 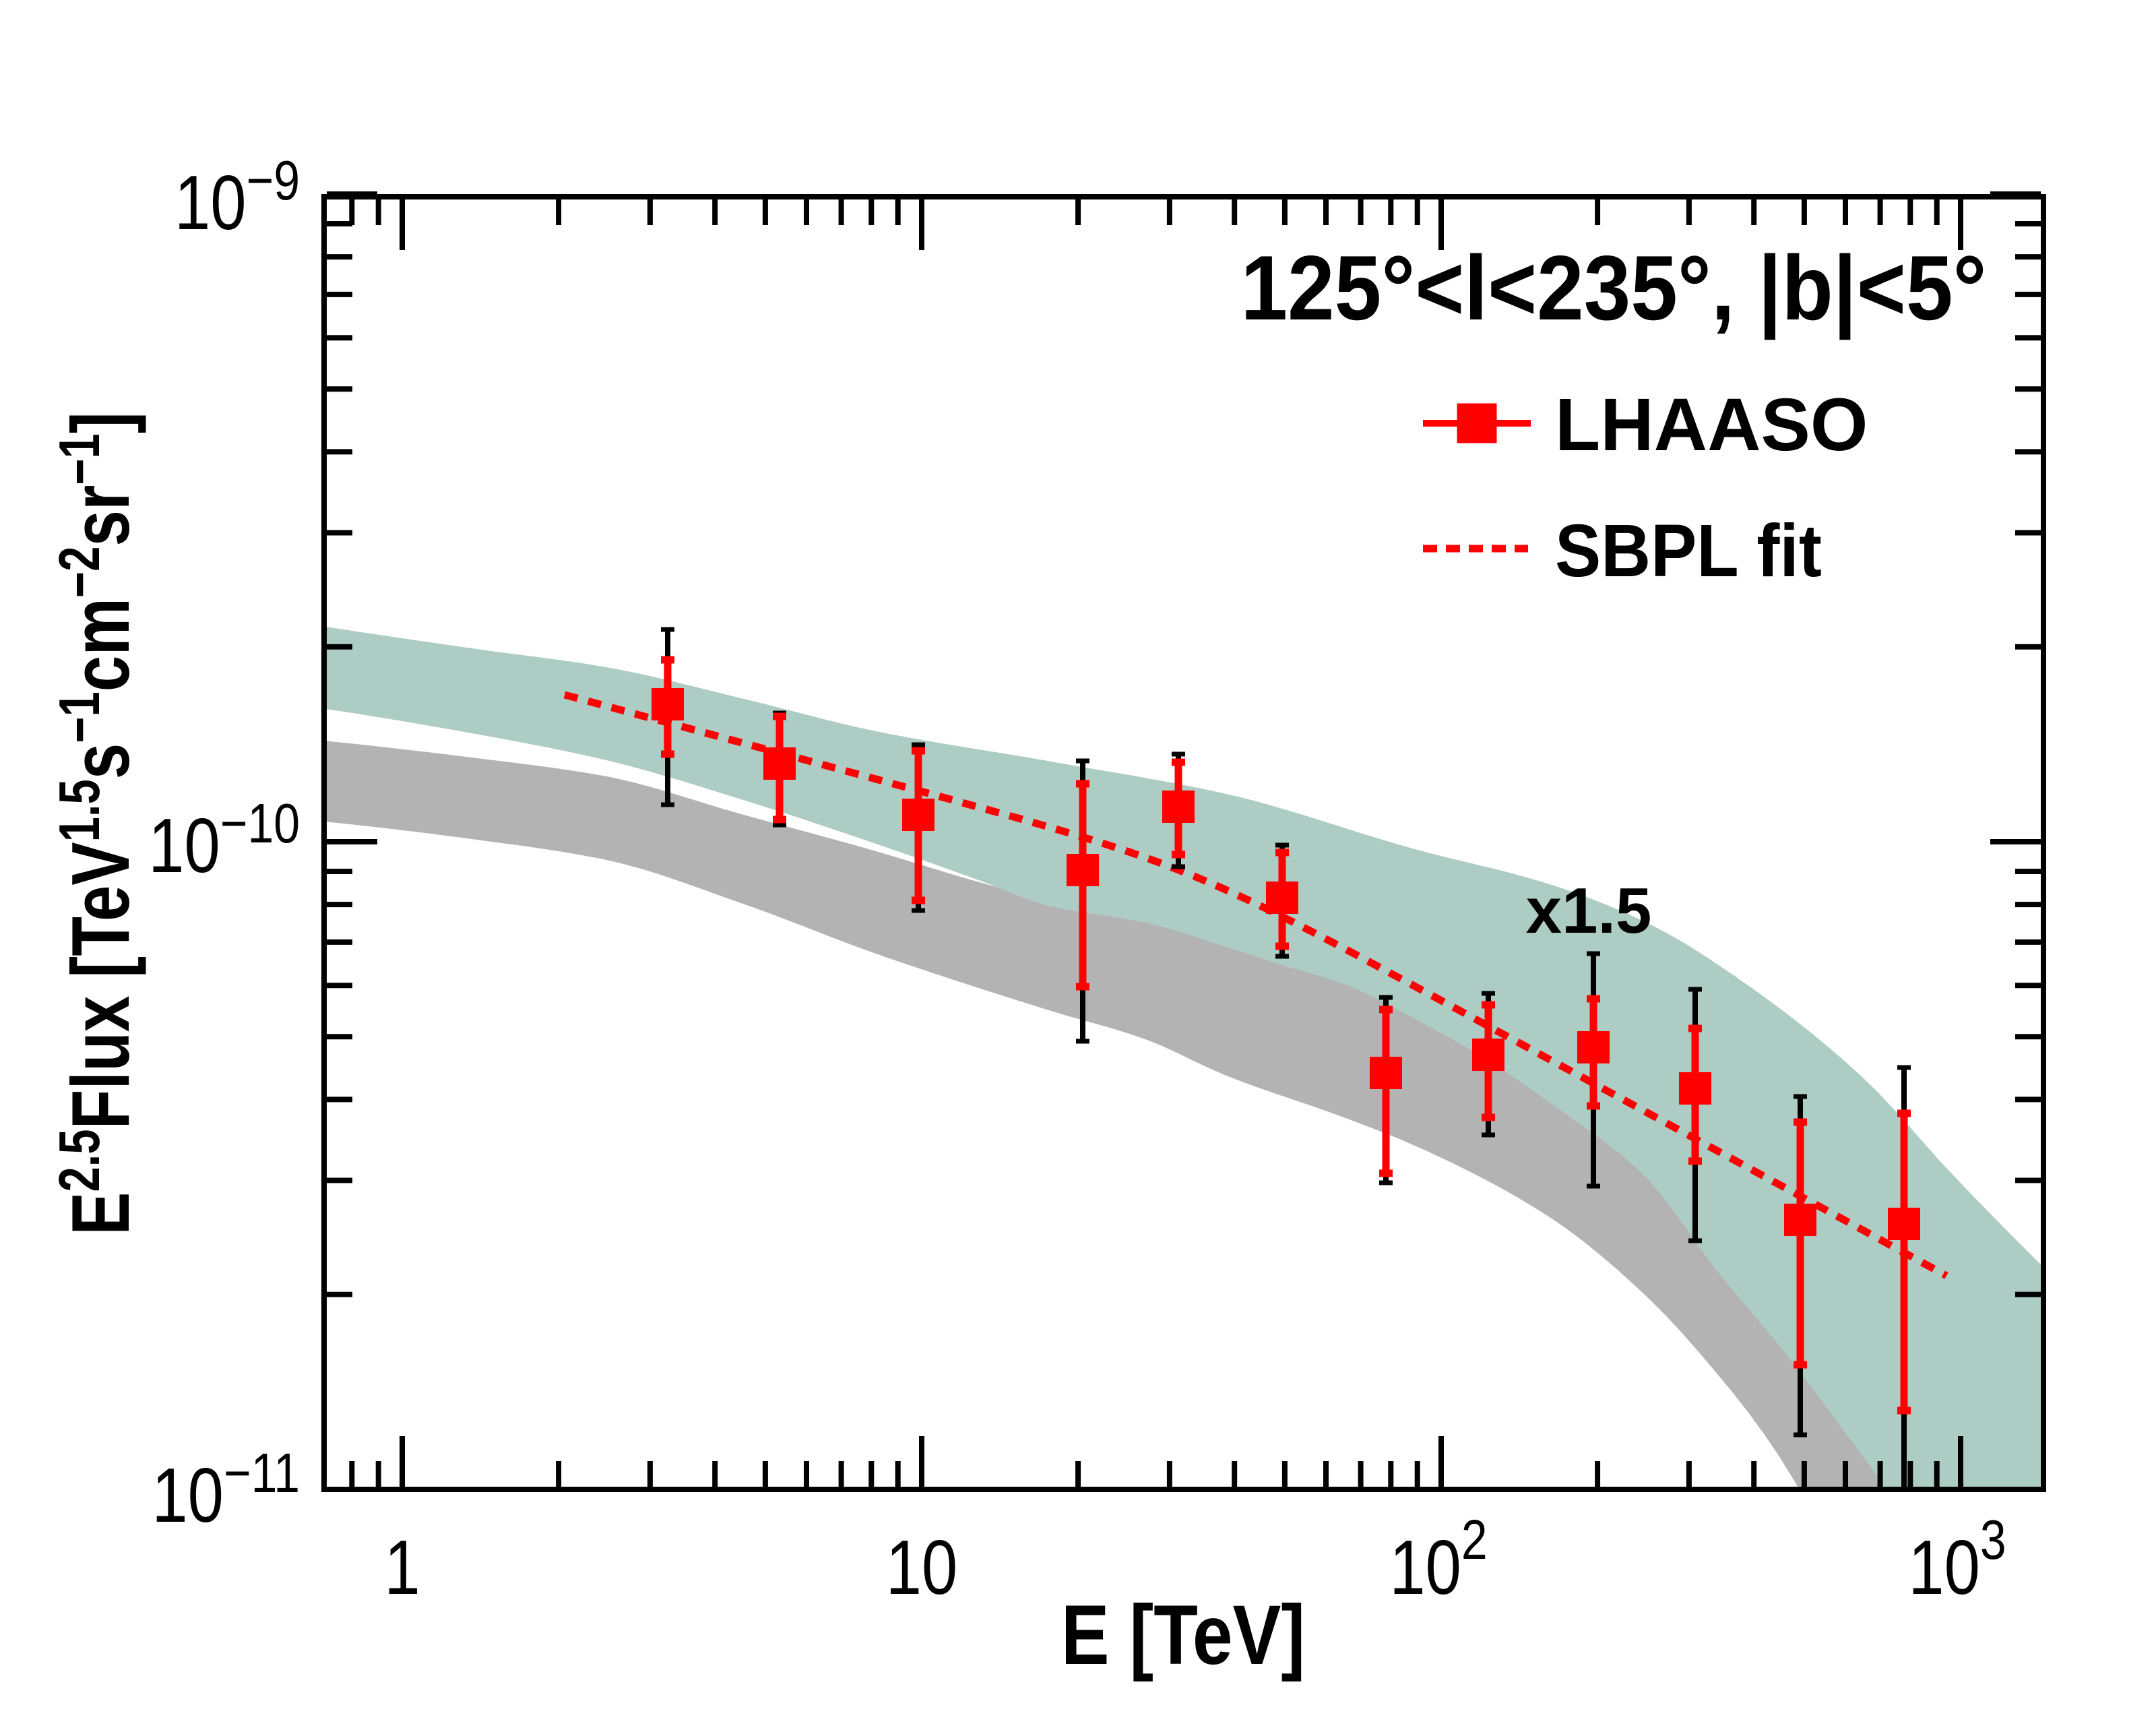 I want to click on svg-text: SBPL fit, so click(x=1688, y=550).